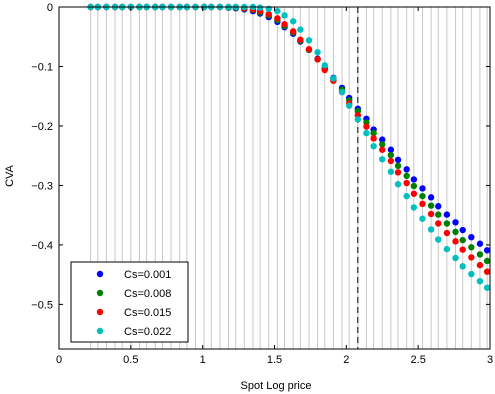 The width and height of the screenshot is (495, 394). I want to click on legend-label: Cs=0.001, so click(147, 275).